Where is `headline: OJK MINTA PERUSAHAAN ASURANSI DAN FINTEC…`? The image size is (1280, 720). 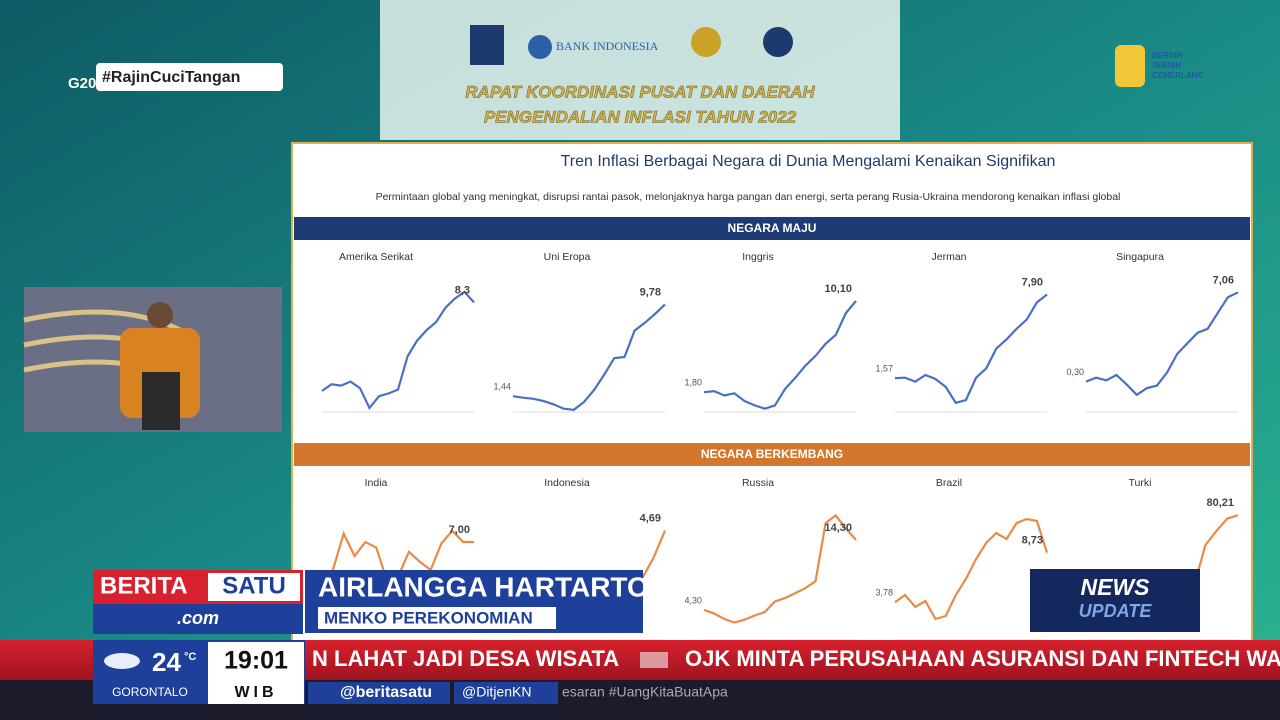
headline: OJK MINTA PERUSAHAAN ASURANSI DAN FINTEC… is located at coordinates (982, 658).